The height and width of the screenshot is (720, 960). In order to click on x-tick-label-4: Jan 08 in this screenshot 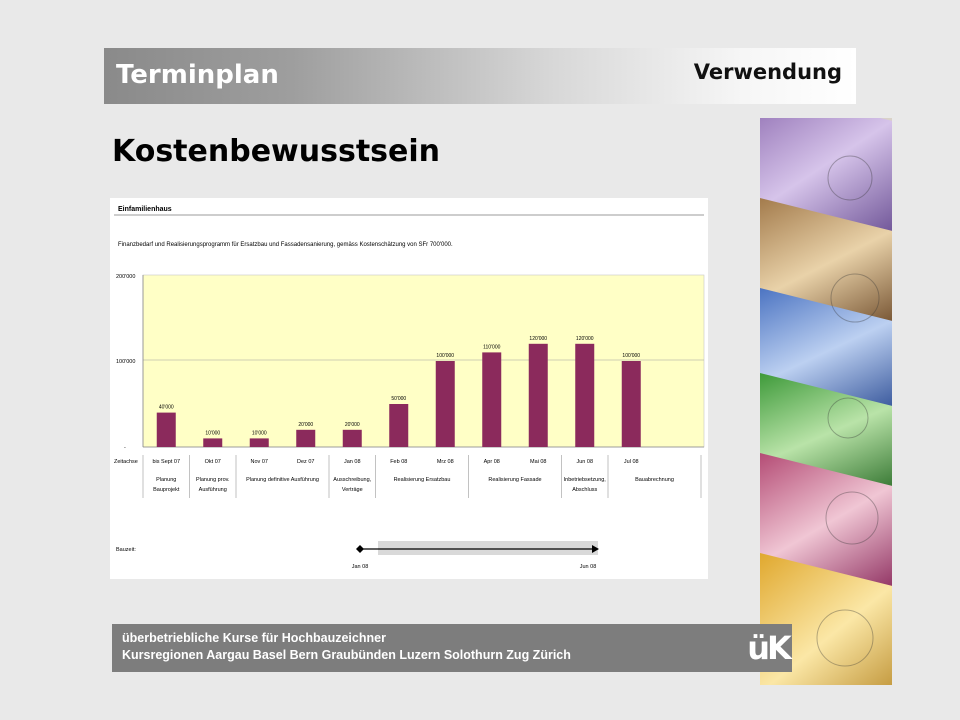, I will do `click(352, 462)`.